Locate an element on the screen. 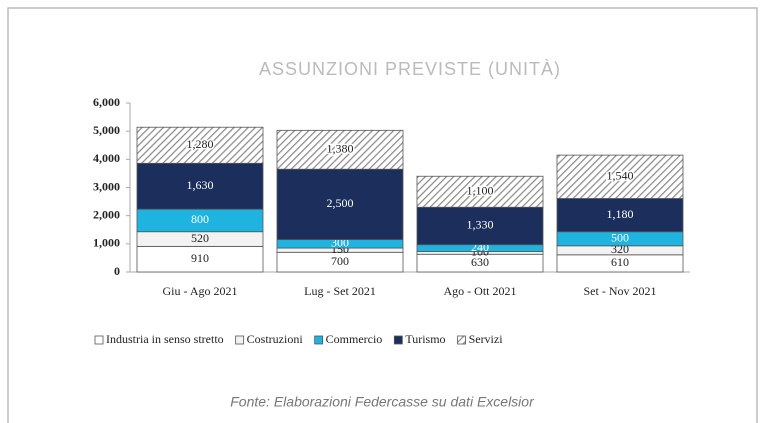 The image size is (765, 423). data-label: 630 is located at coordinates (480, 262).